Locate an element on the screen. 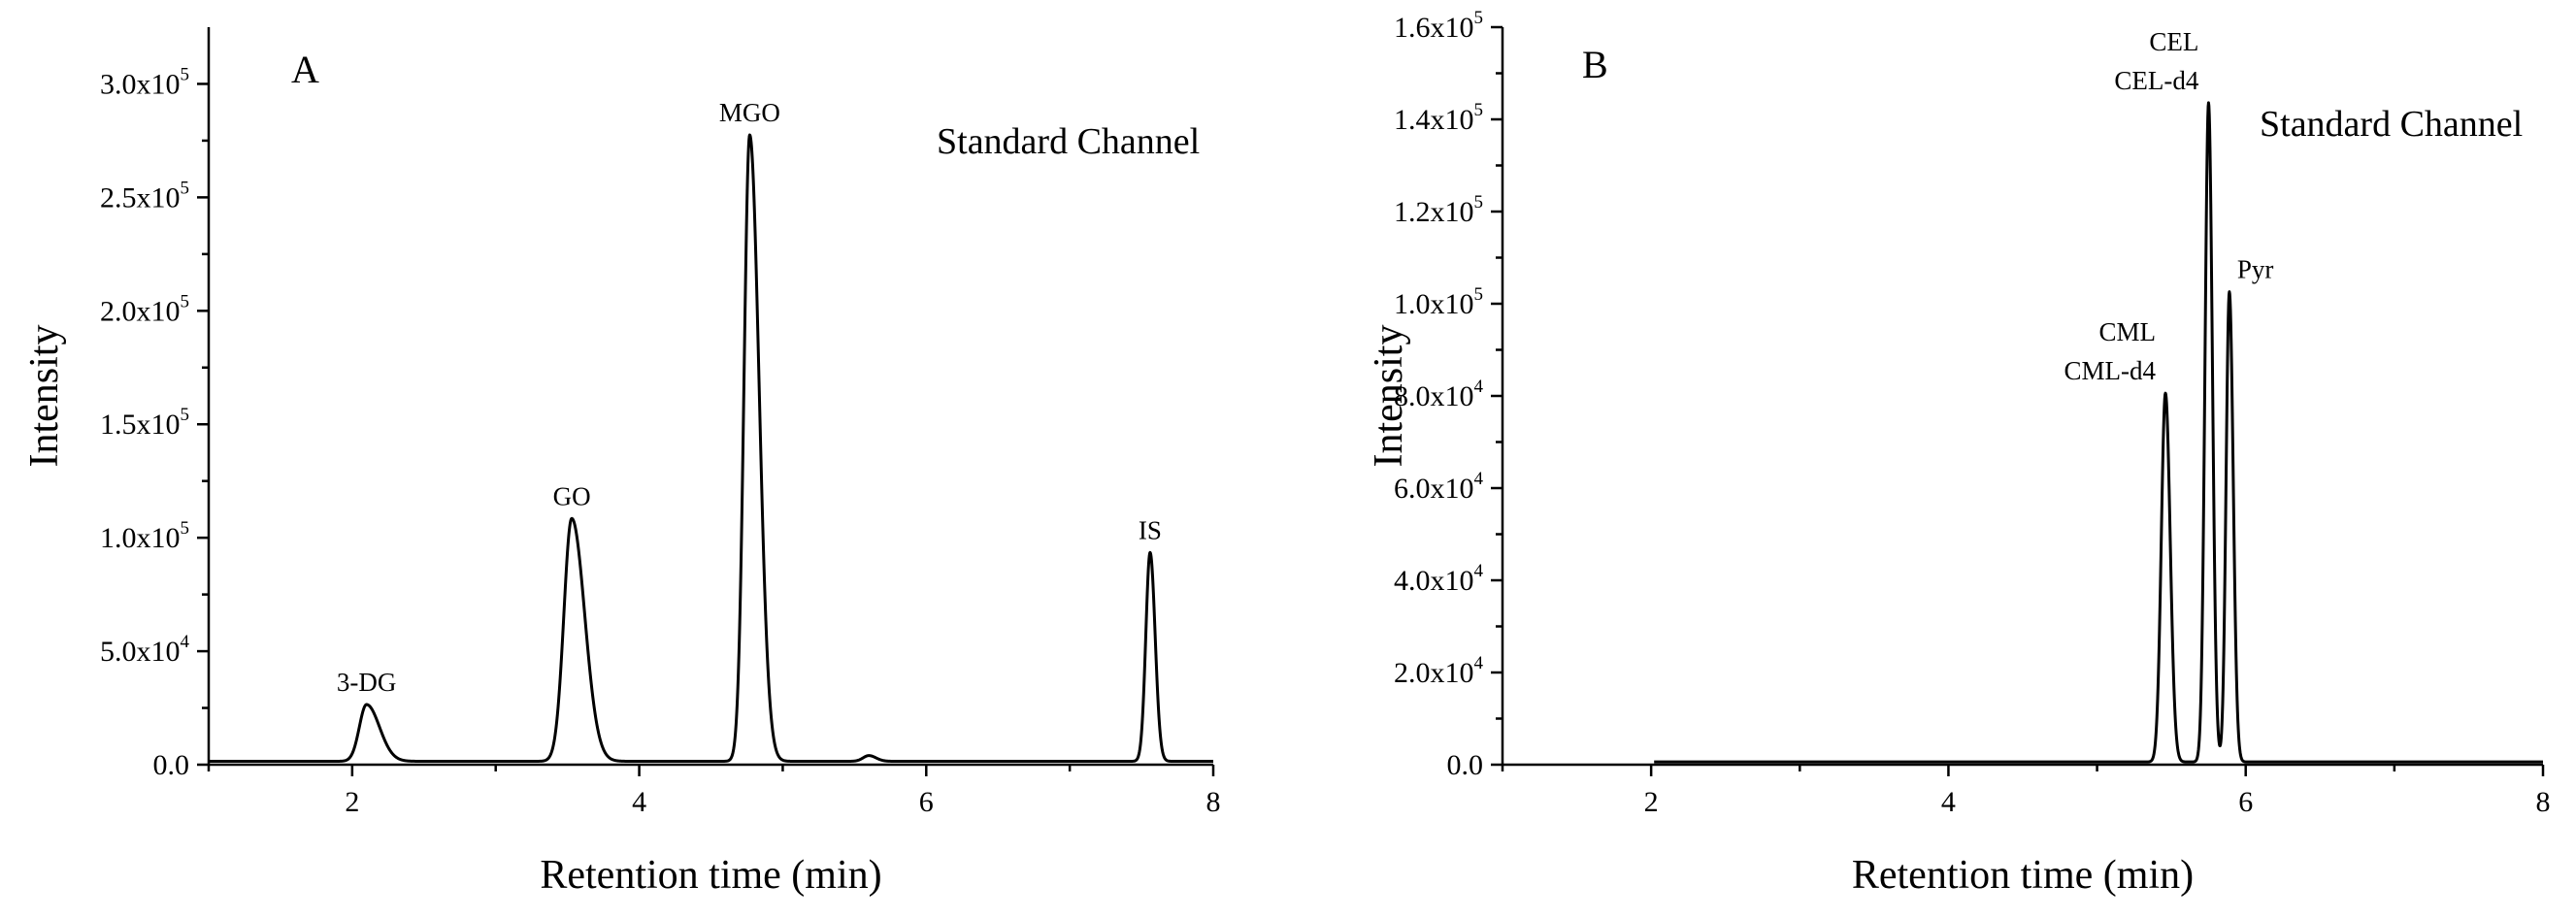 The height and width of the screenshot is (918, 2576). panel-a-peak-label: 3-DG is located at coordinates (367, 682).